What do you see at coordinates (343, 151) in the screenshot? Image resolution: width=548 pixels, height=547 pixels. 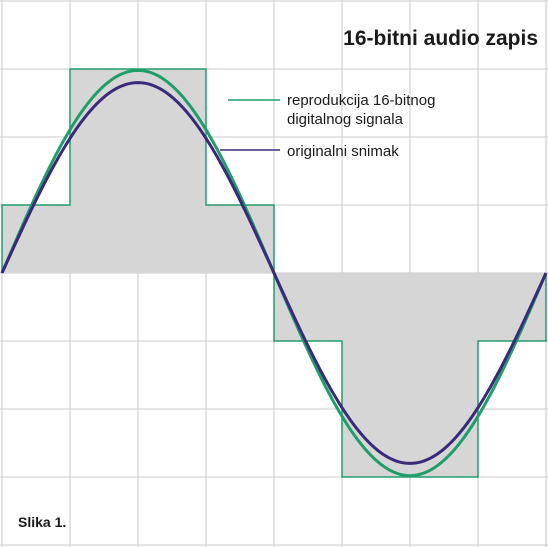 I see `original-label: originalni snimak` at bounding box center [343, 151].